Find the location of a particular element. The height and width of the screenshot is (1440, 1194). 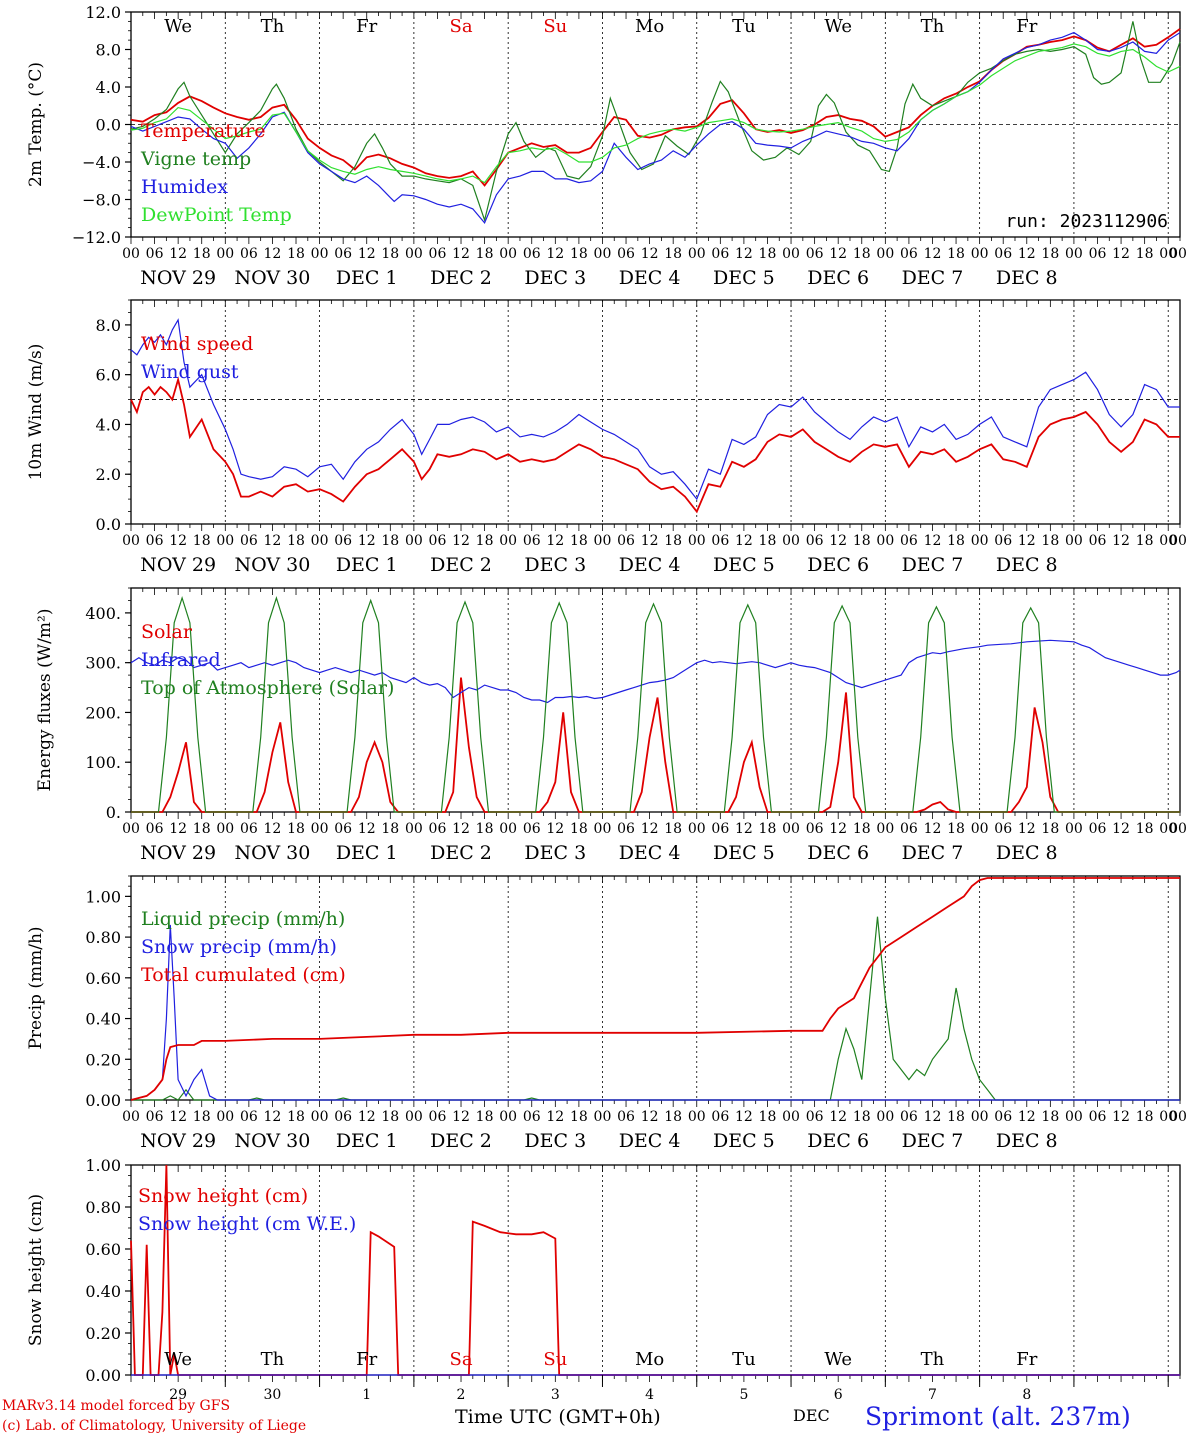

day-name: Fr is located at coordinates (366, 1359).